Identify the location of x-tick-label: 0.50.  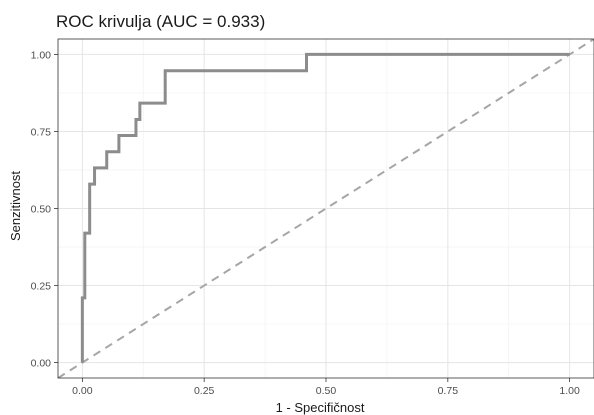
(326, 391).